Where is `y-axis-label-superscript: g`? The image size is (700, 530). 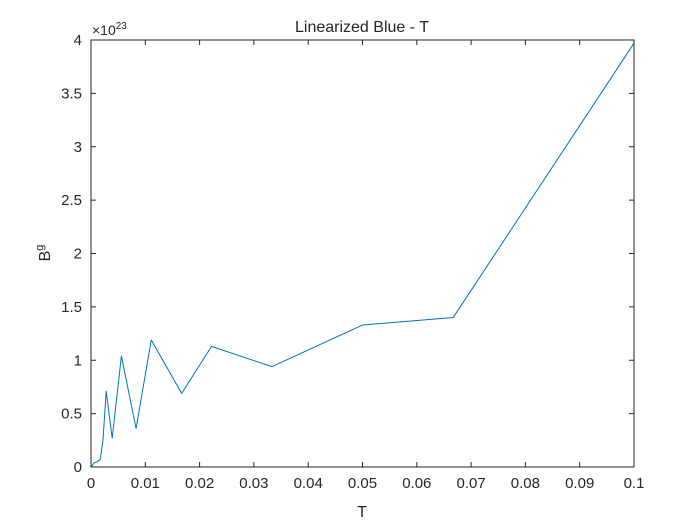
y-axis-label-superscript: g is located at coordinates (40, 248).